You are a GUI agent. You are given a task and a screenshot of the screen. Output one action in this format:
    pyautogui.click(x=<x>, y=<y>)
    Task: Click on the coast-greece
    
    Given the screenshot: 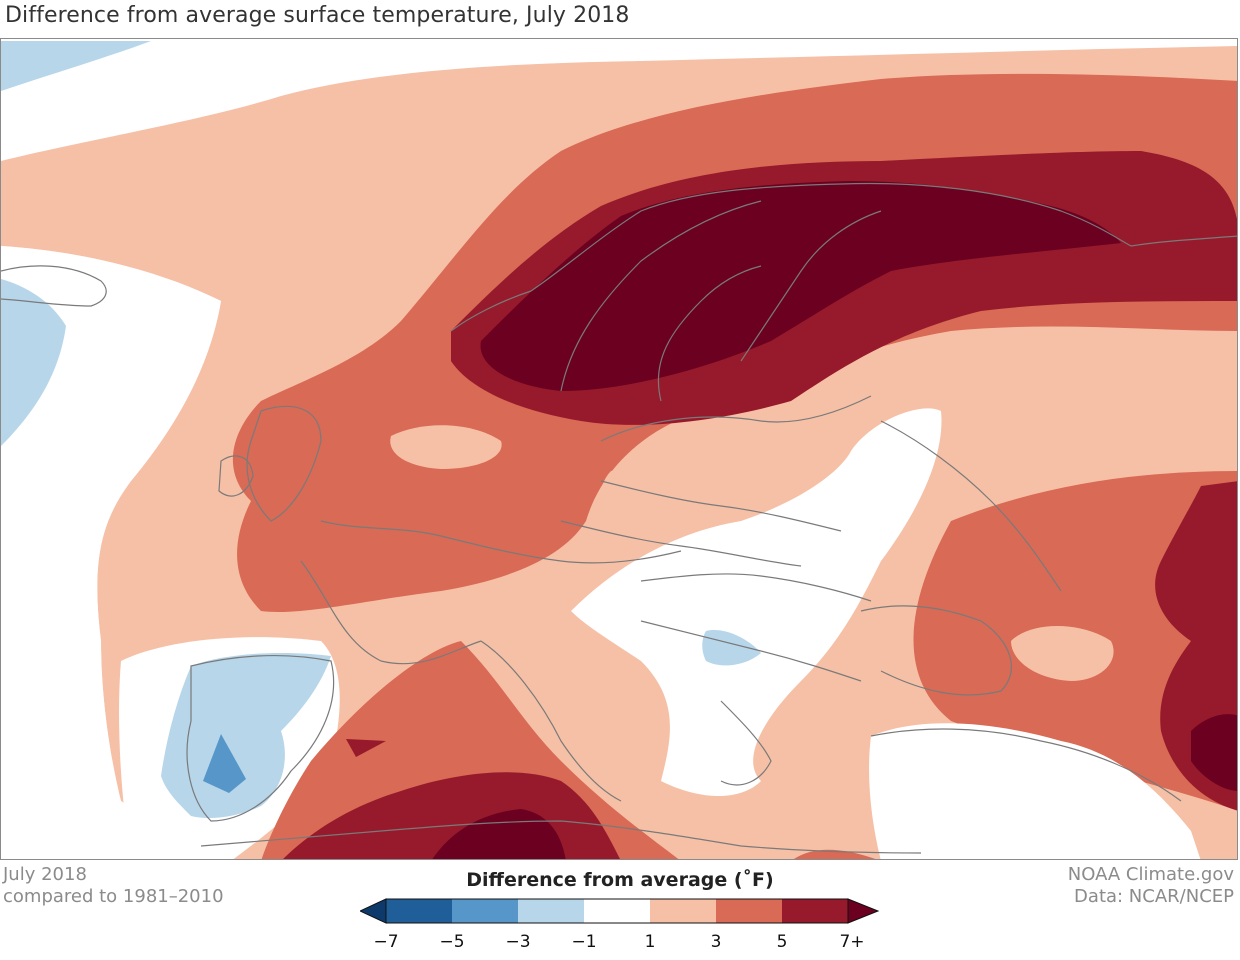 What is the action you would take?
    pyautogui.click(x=746, y=743)
    